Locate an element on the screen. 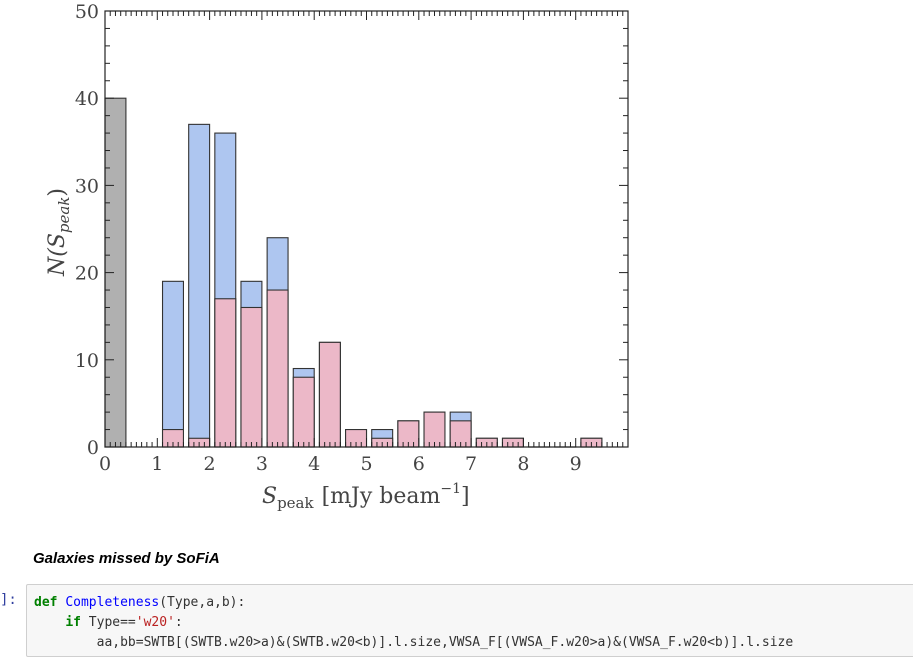 The width and height of the screenshot is (913, 657). x-tick-label: 0 is located at coordinates (105, 464).